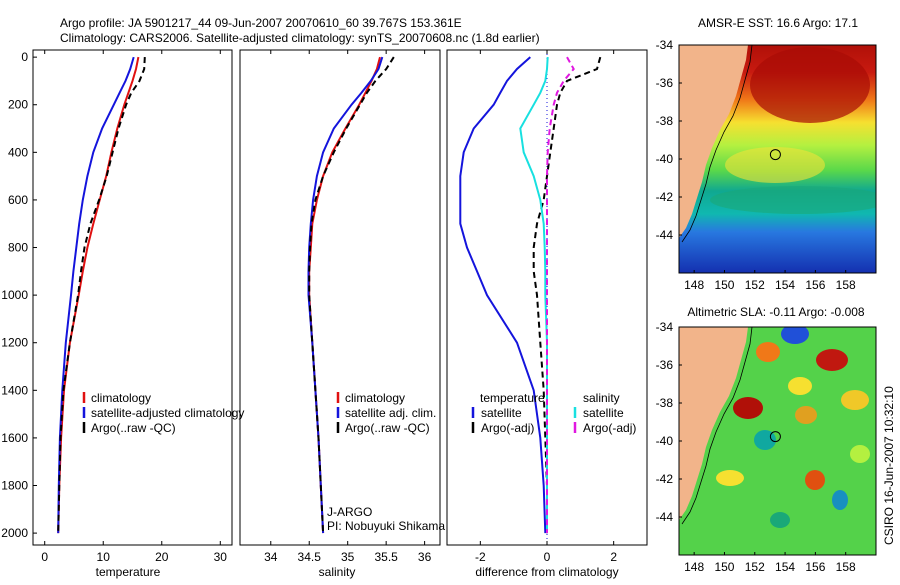  Describe the element at coordinates (349, 512) in the screenshot. I see `jargo-annotation: J-ARGO` at that location.